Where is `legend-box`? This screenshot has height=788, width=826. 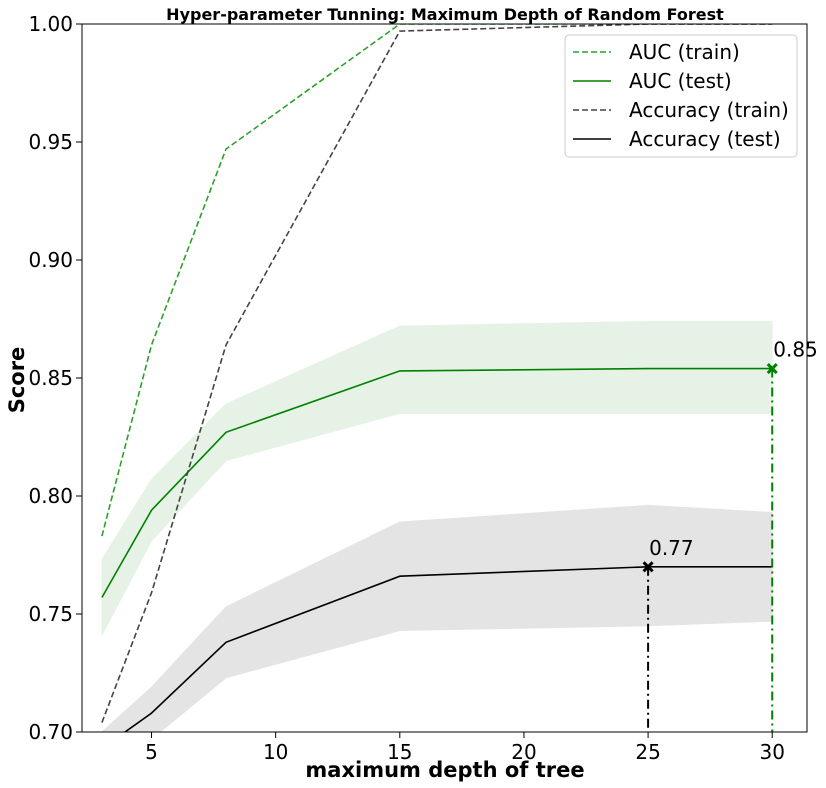 legend-box is located at coordinates (681, 96).